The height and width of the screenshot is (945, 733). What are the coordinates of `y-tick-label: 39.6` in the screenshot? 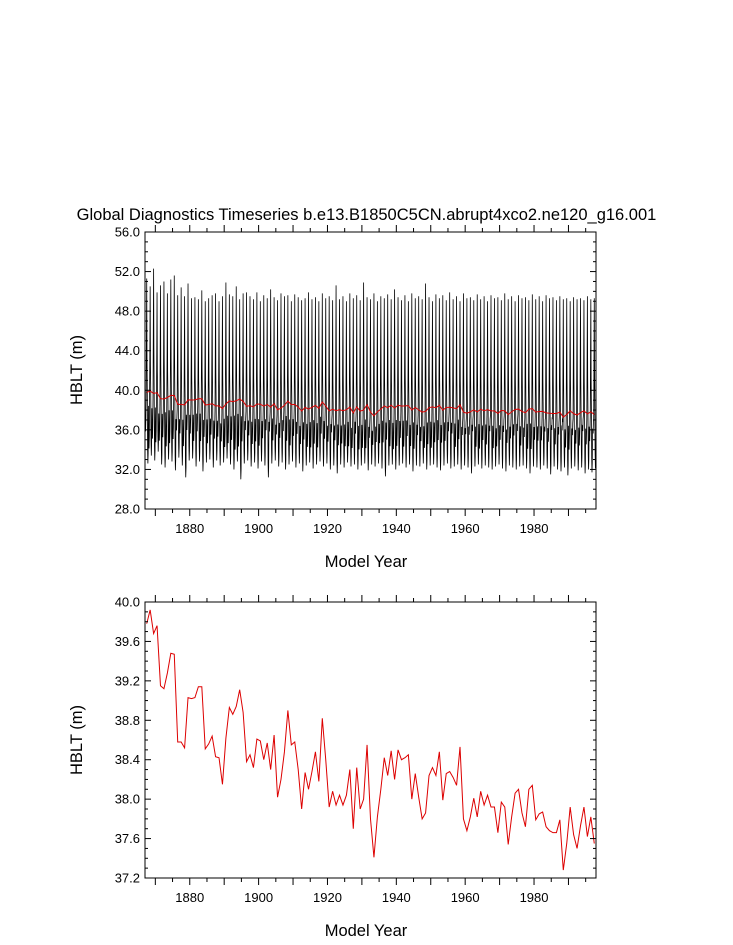 It's located at (127, 641).